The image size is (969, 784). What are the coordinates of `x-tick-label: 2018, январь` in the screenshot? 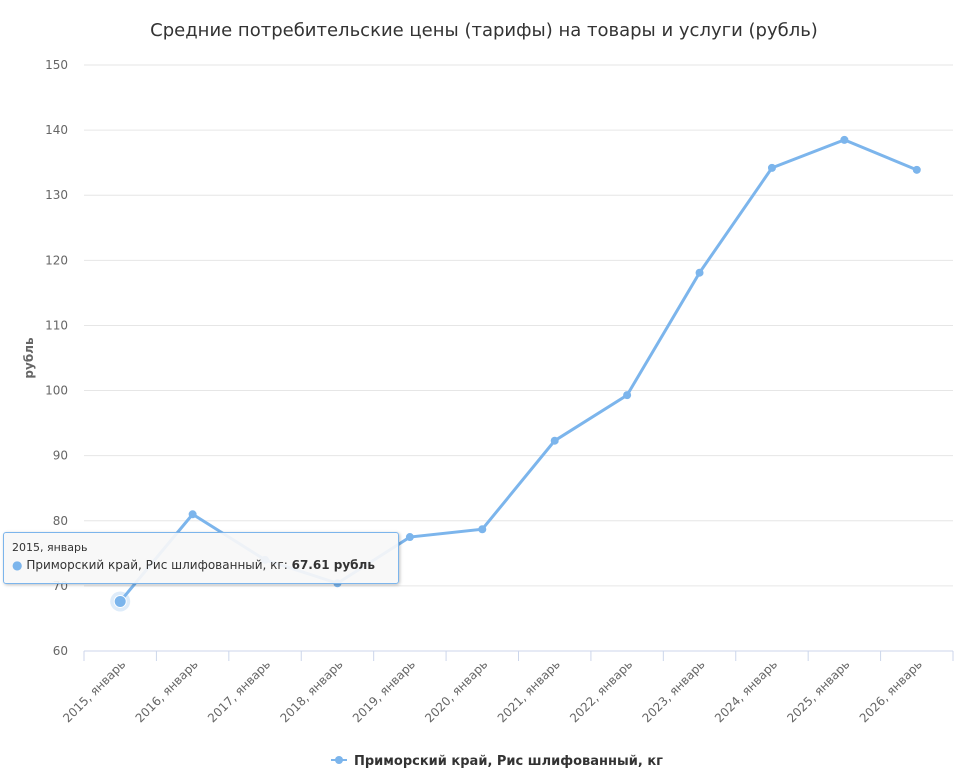 It's located at (311, 691).